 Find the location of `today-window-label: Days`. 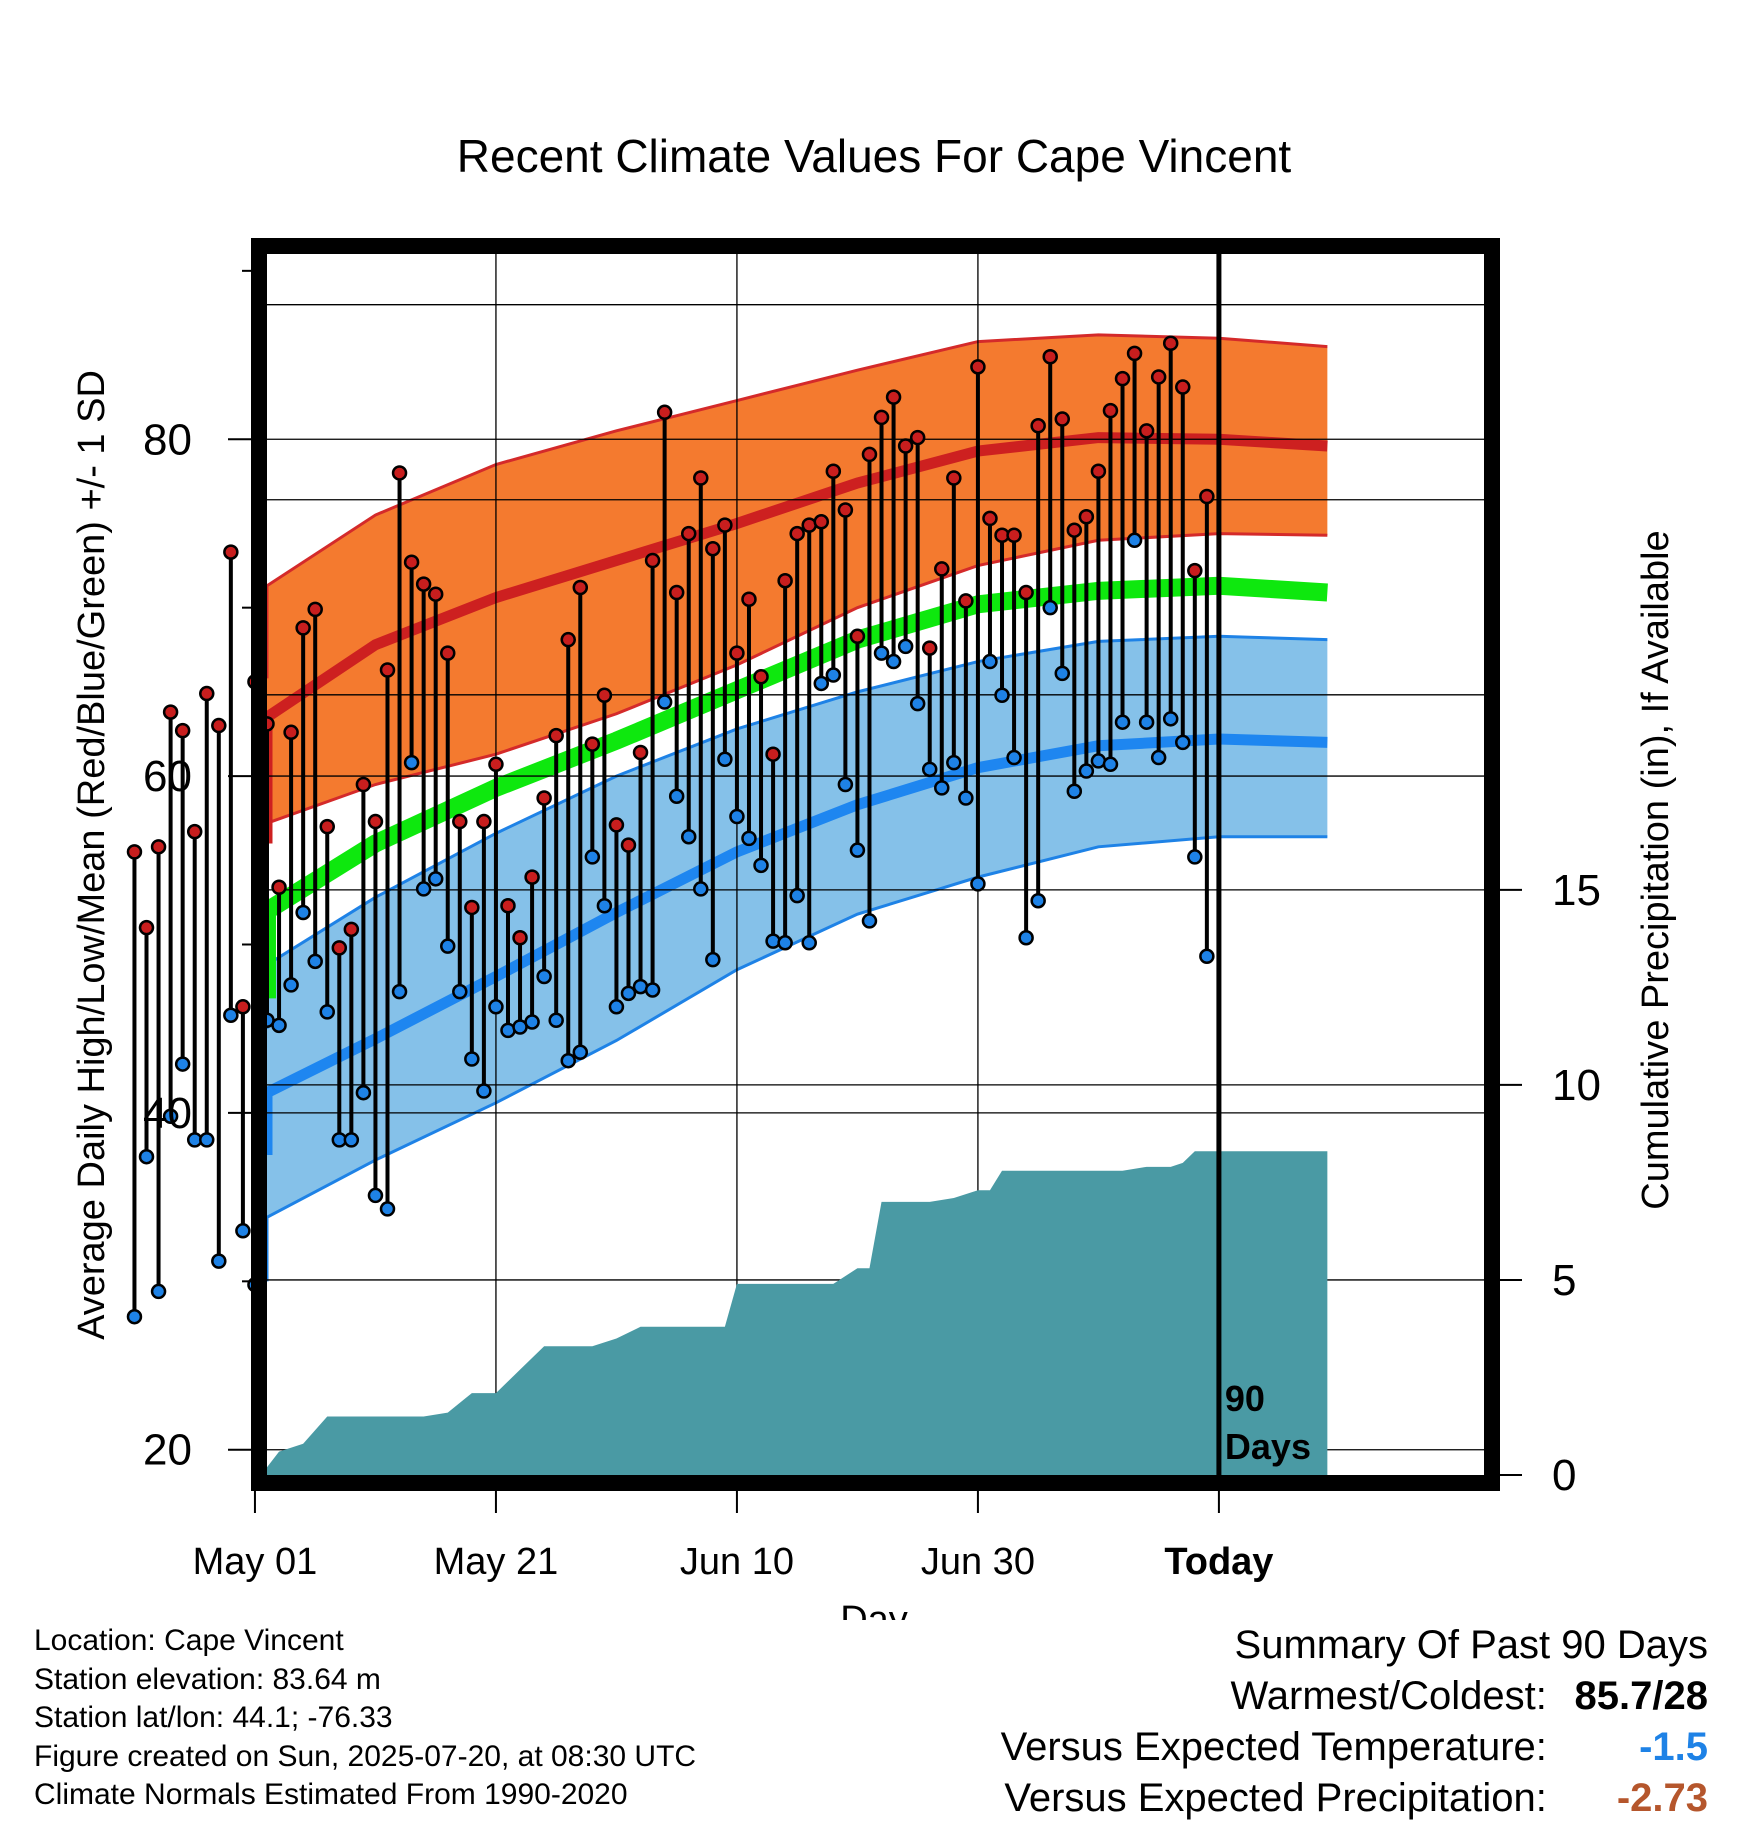

today-window-label: Days is located at coordinates (1268, 1446).